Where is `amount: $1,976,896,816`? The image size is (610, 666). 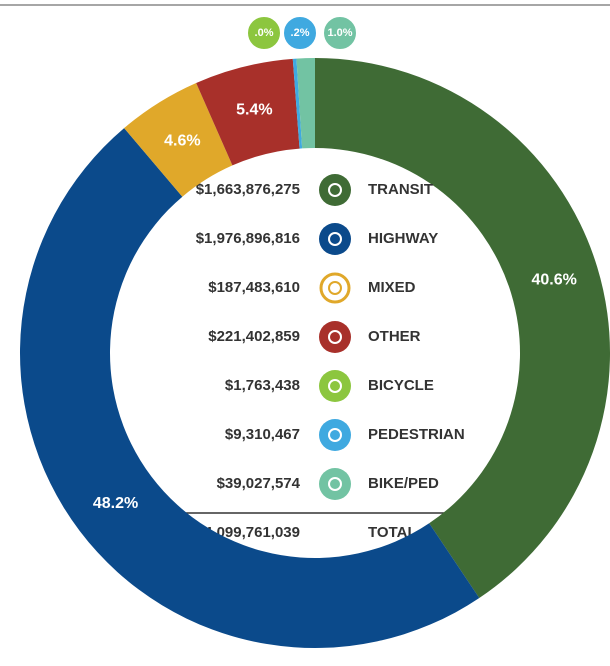 amount: $1,976,896,816 is located at coordinates (248, 238).